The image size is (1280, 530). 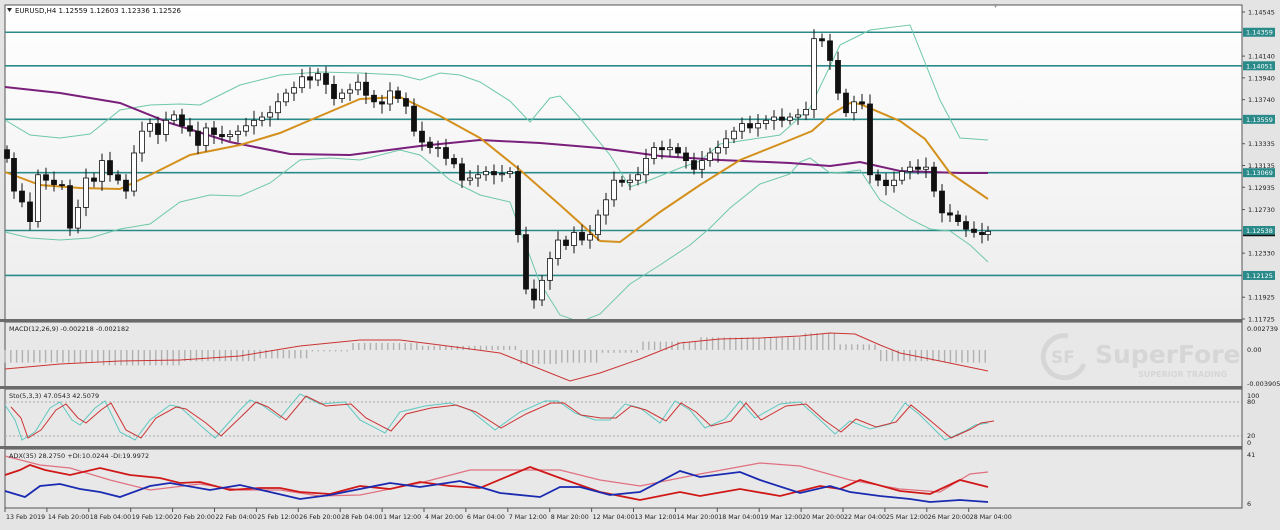 What do you see at coordinates (444, 517) in the screenshot?
I see `time-tick-label: 4 Mar 20:00` at bounding box center [444, 517].